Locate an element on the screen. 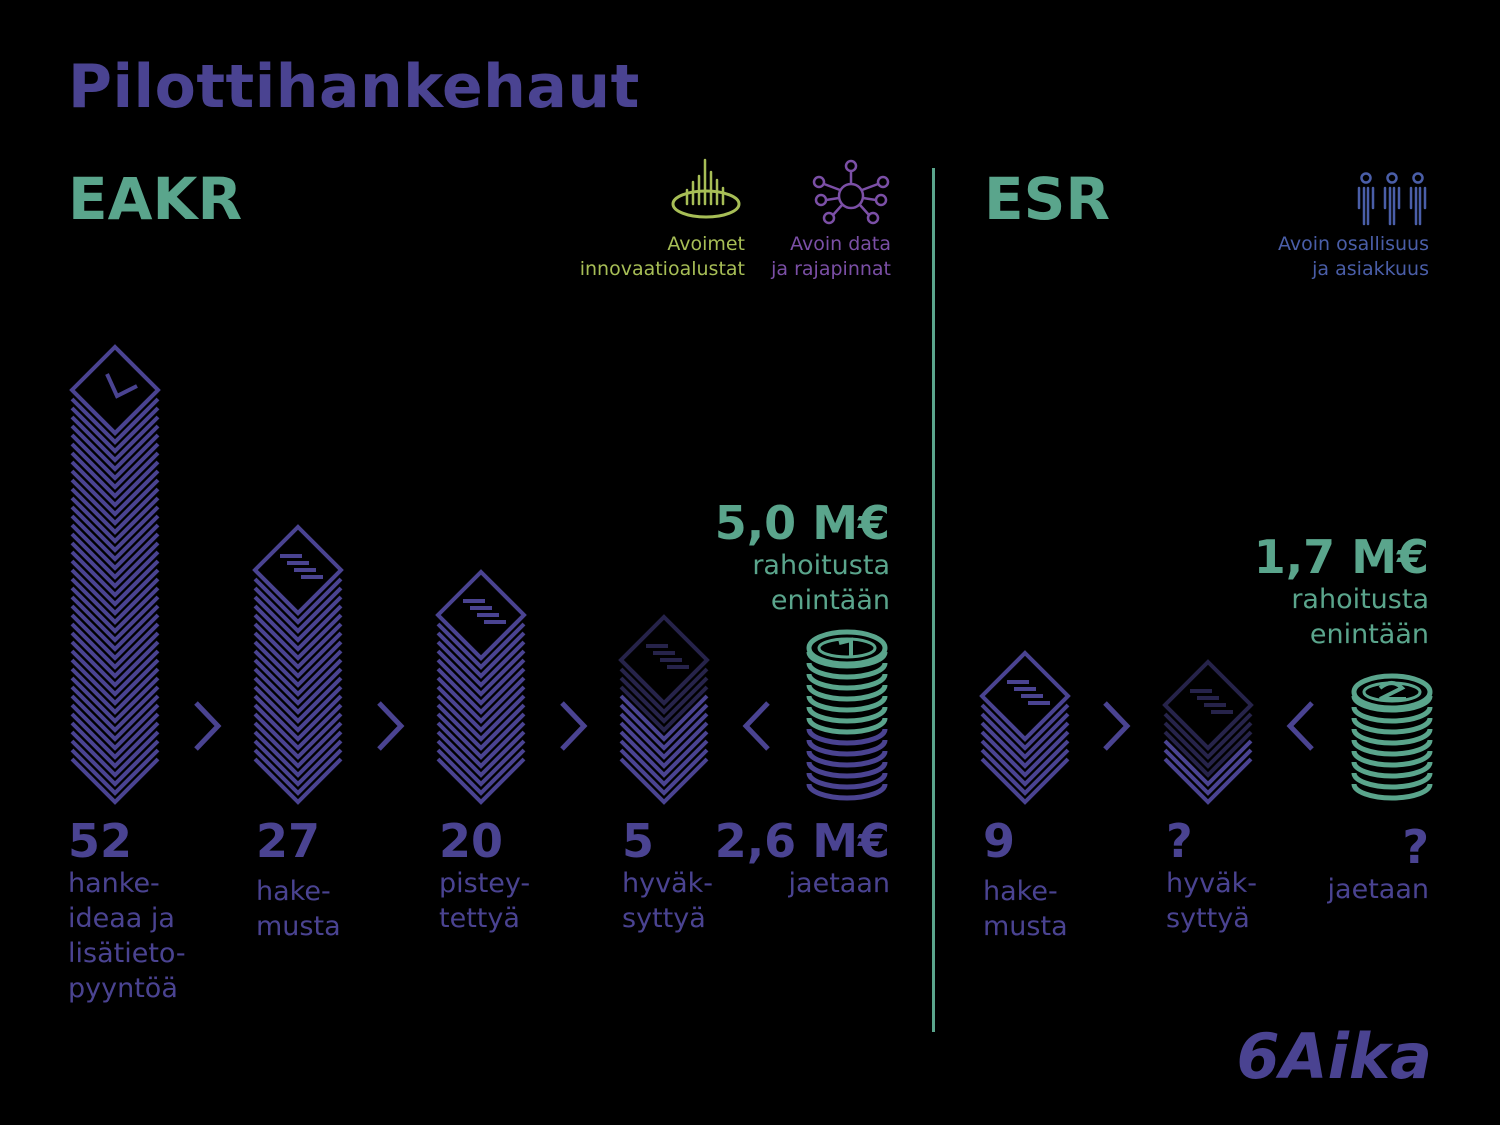 The height and width of the screenshot is (1125, 1500). envelope-stack-icon is located at coordinates (115, 574).